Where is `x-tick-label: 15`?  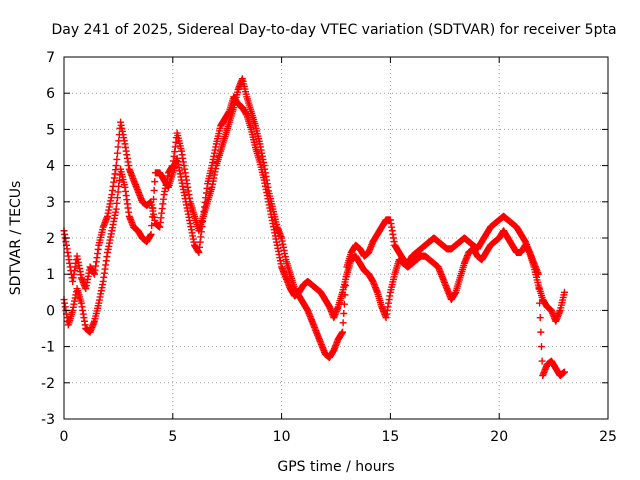
x-tick-label: 15 is located at coordinates (390, 437).